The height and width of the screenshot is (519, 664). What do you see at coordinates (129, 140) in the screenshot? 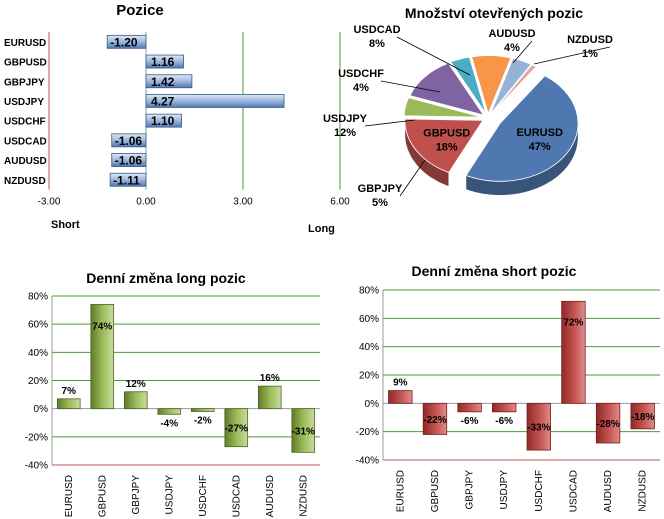
I see `bar-usdcad` at bounding box center [129, 140].